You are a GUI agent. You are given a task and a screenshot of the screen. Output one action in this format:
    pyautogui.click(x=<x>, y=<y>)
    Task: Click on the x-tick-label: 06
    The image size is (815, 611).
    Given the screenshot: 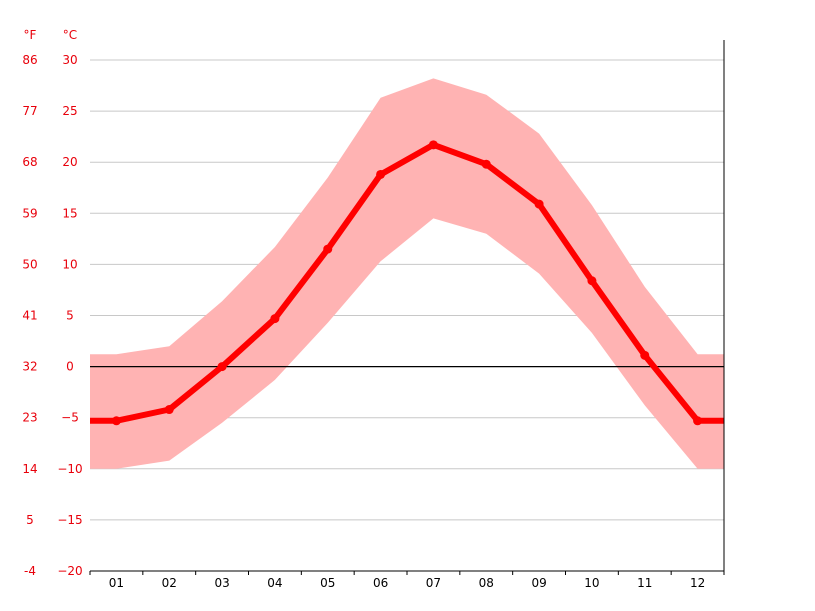 What is the action you would take?
    pyautogui.click(x=380, y=583)
    